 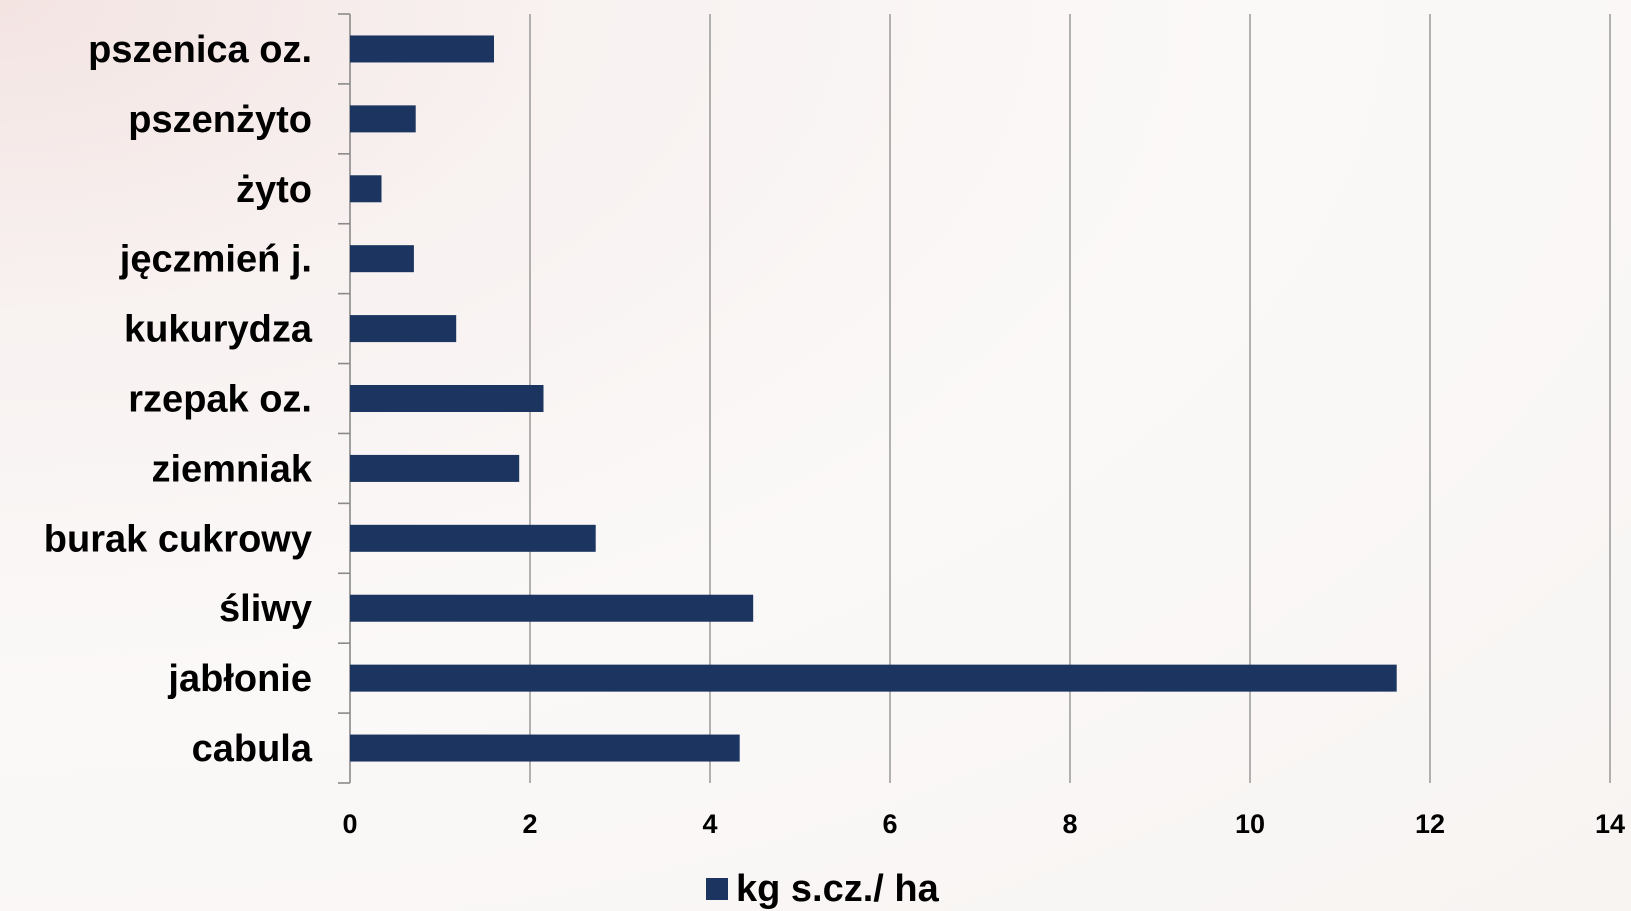 I want to click on legend-label: kg s.cz./ ha, so click(x=838, y=889).